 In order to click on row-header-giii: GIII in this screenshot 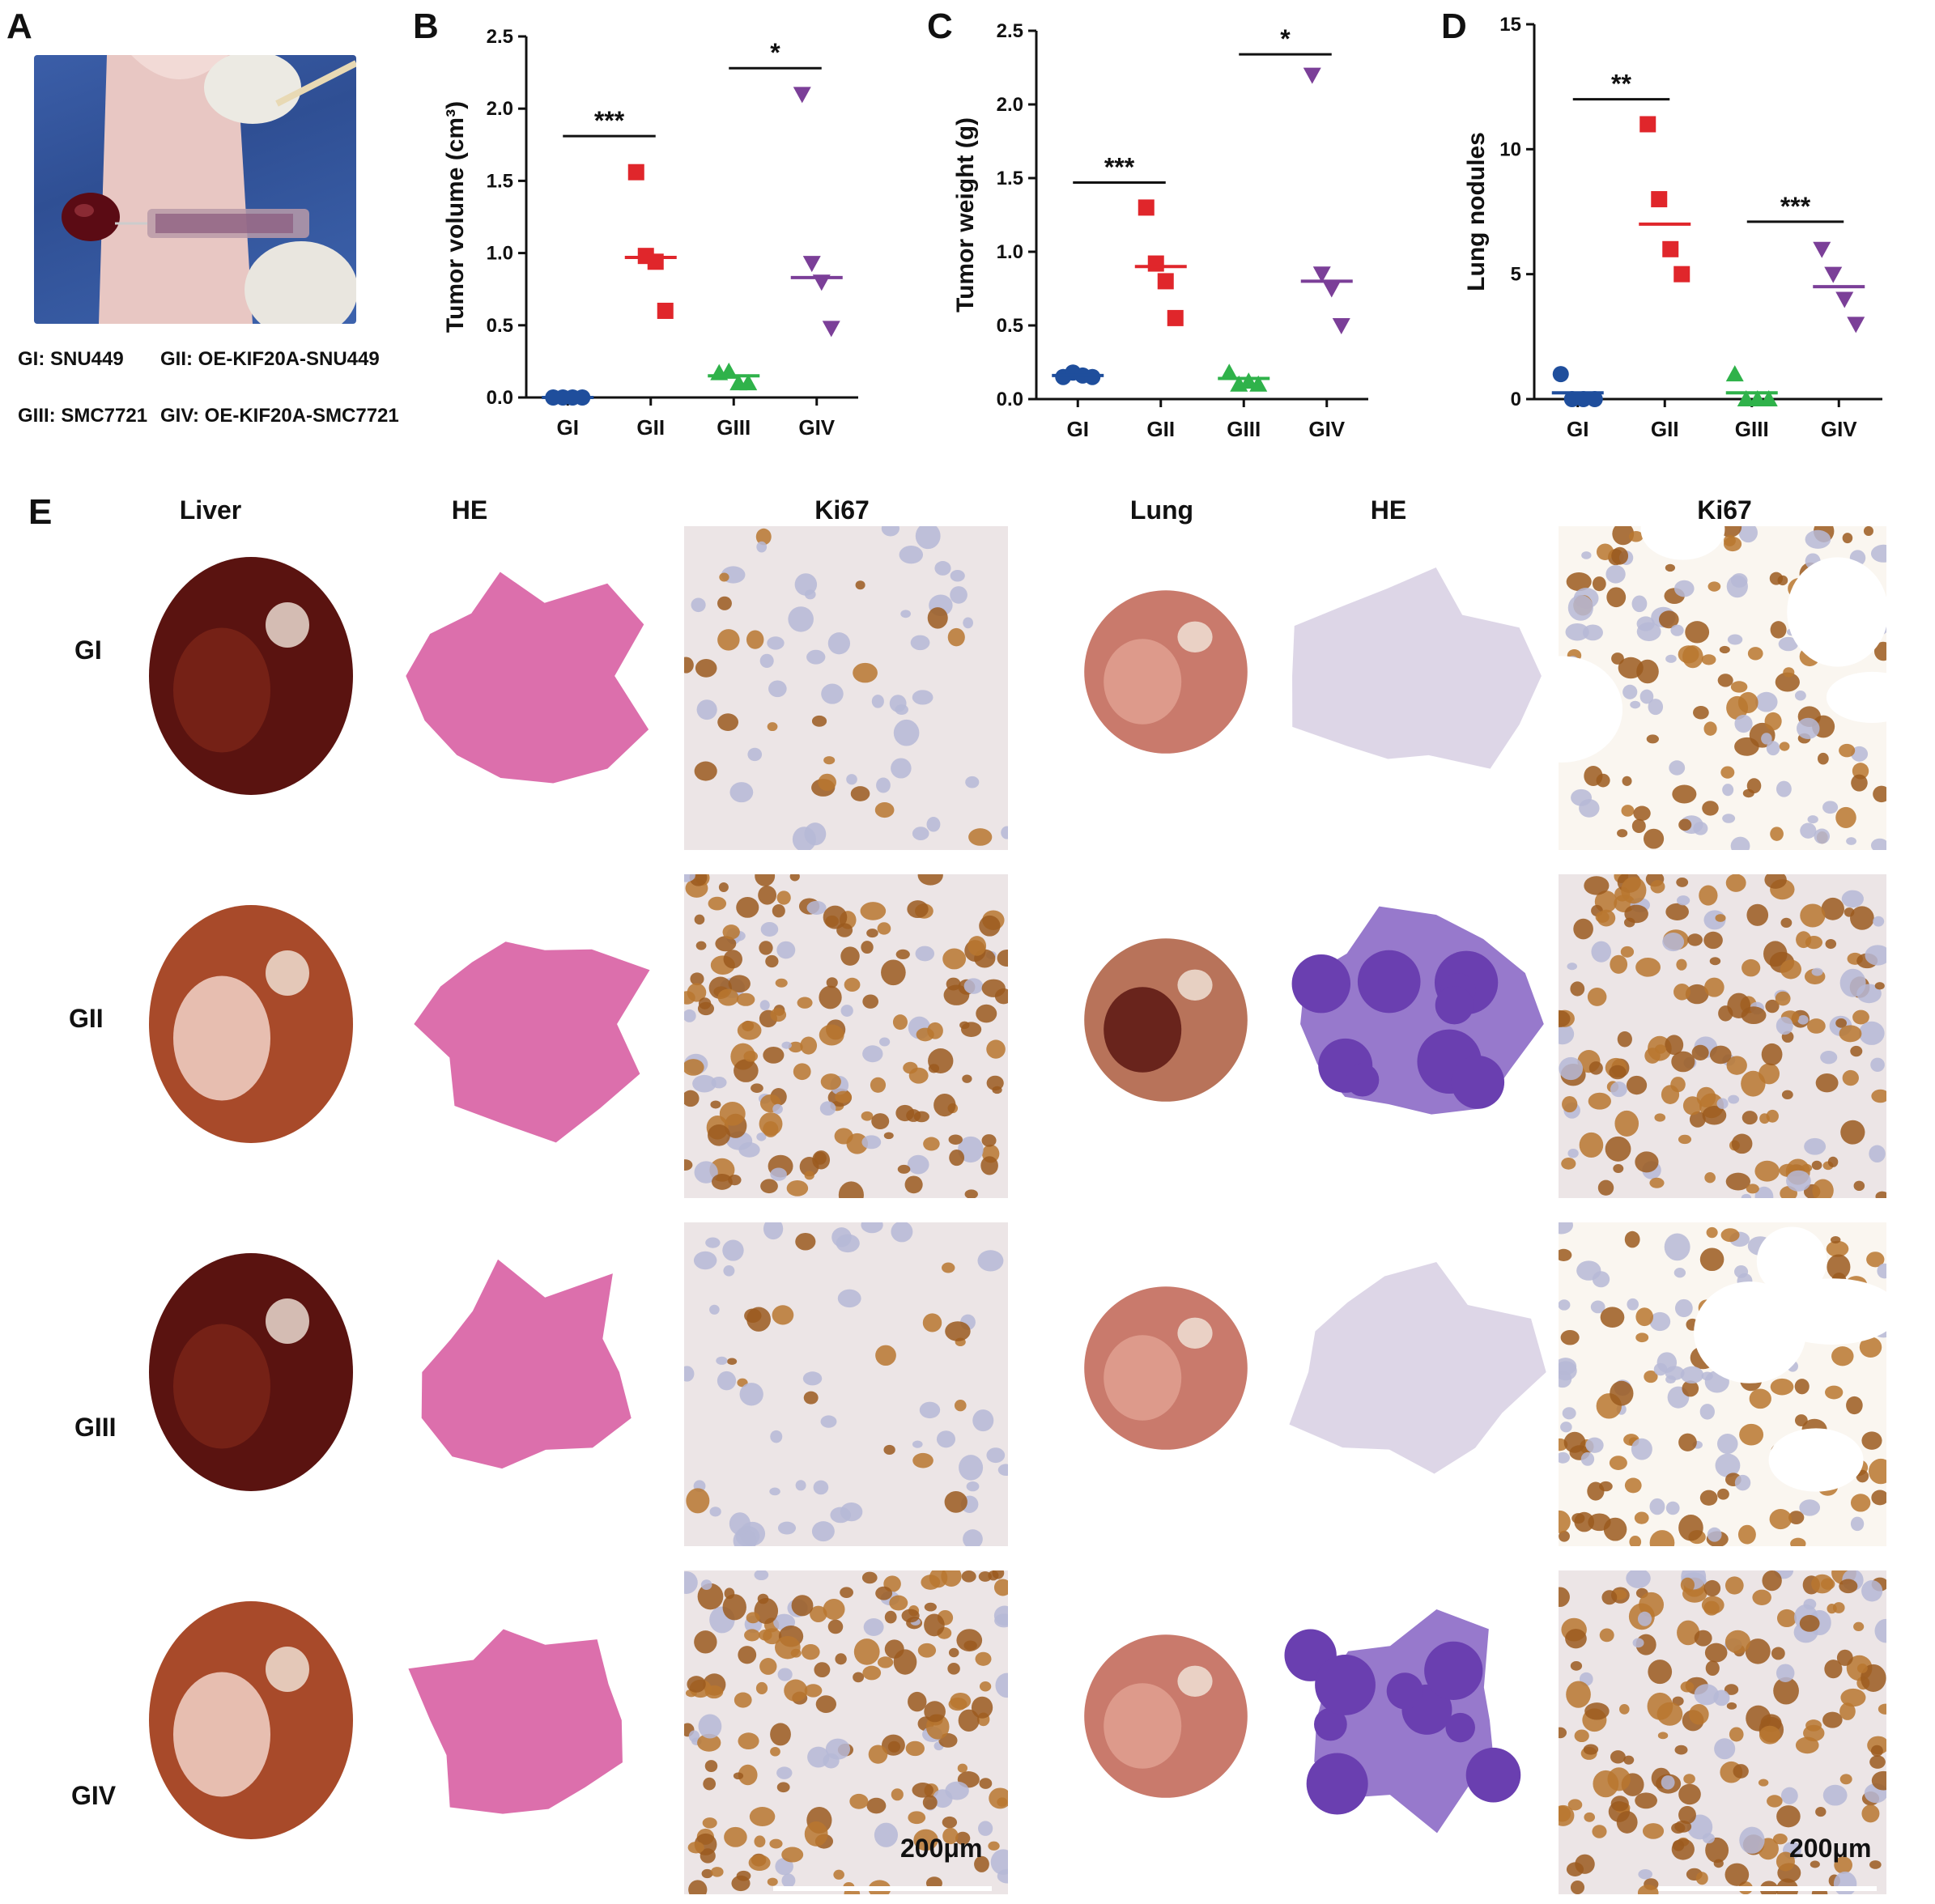, I will do `click(96, 1427)`.